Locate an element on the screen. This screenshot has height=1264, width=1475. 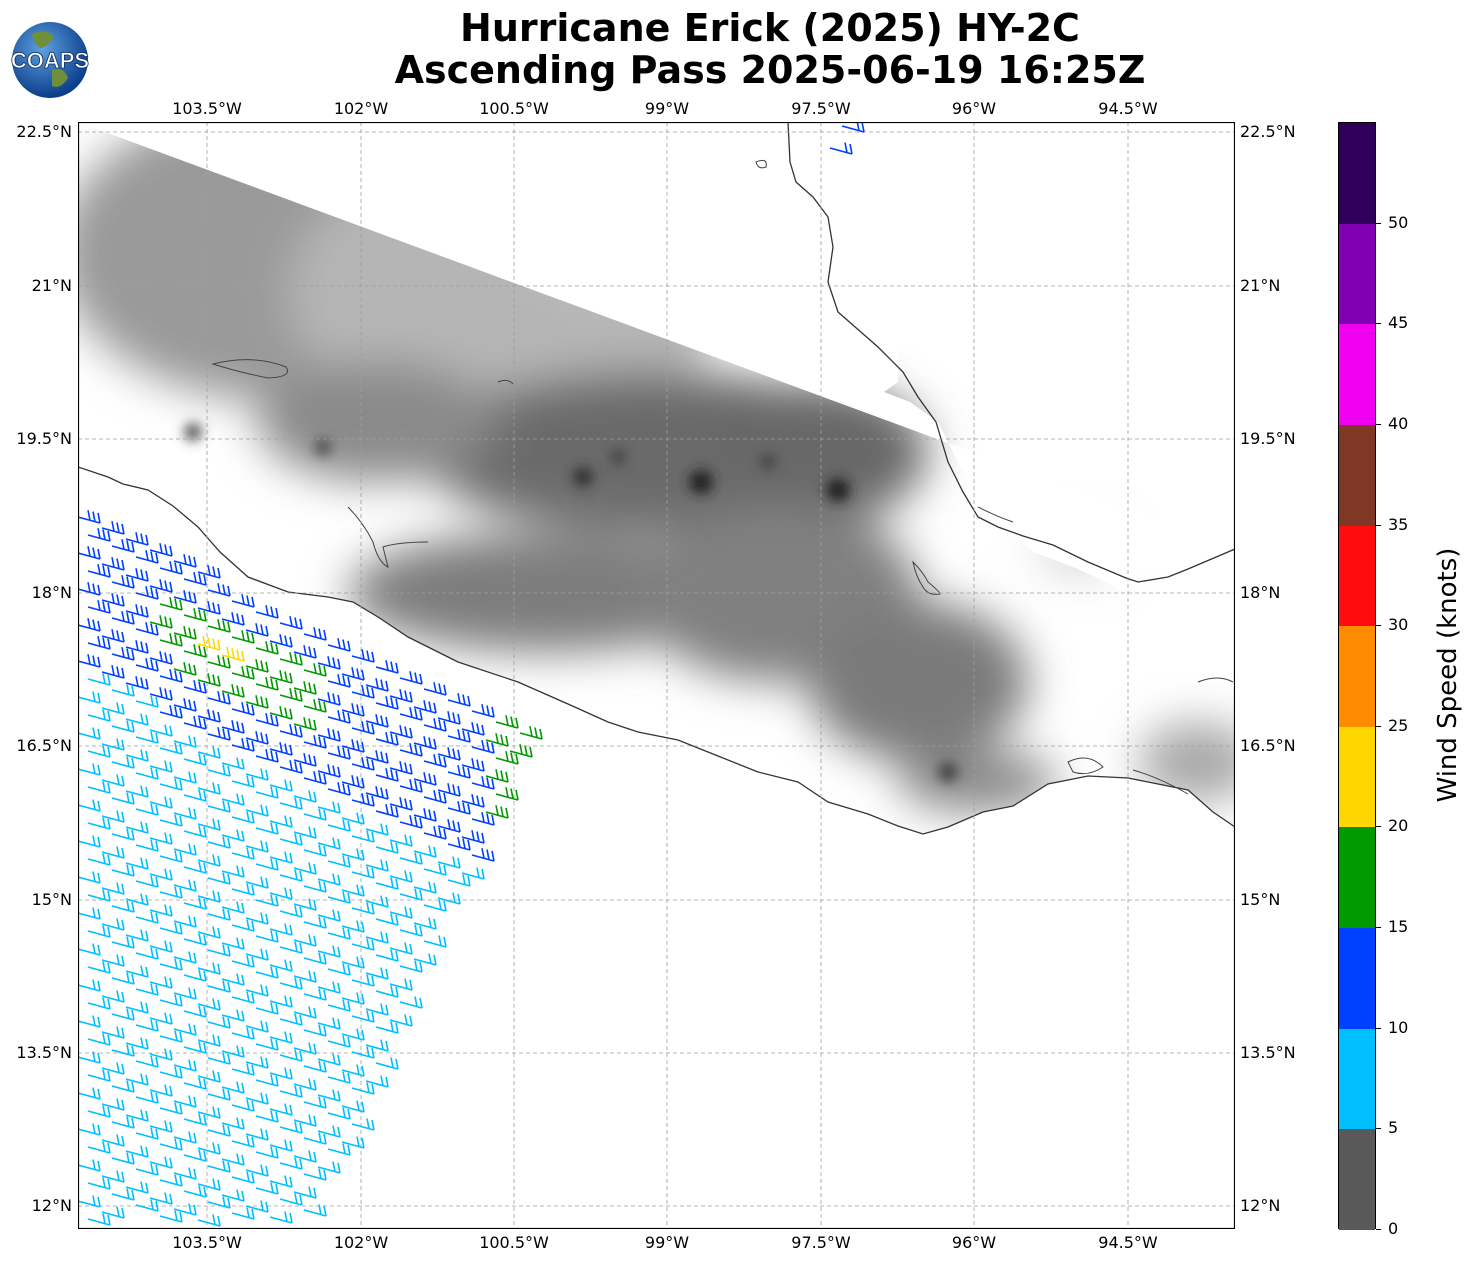
title-line-2: Ascending Pass 2025-06-19 16:25Z is located at coordinates (770, 70).